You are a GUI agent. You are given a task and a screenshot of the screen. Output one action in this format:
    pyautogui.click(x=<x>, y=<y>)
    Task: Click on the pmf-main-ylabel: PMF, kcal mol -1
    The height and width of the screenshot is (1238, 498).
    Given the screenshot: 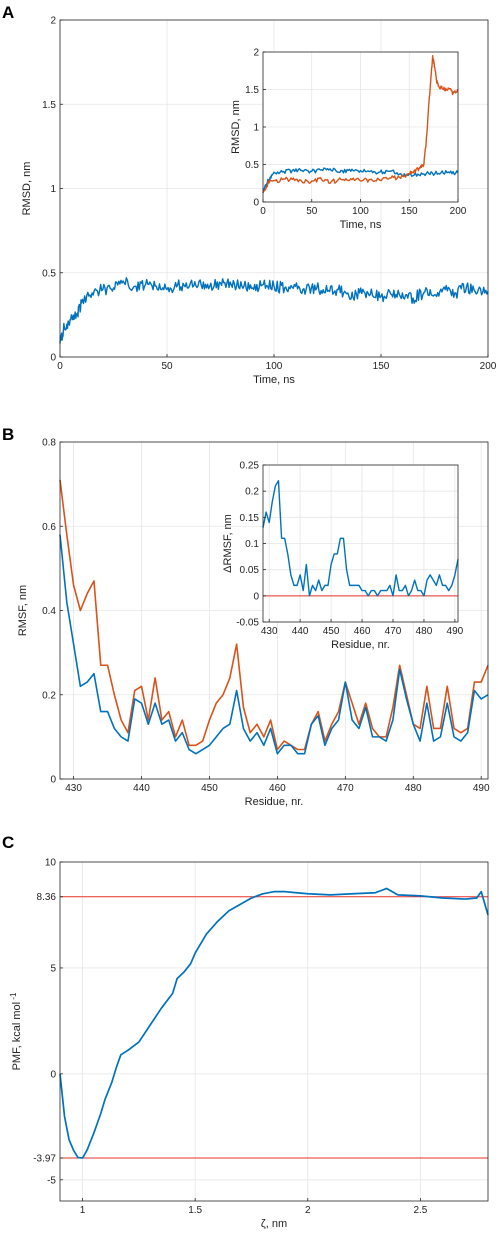 What is the action you would take?
    pyautogui.click(x=16, y=1031)
    